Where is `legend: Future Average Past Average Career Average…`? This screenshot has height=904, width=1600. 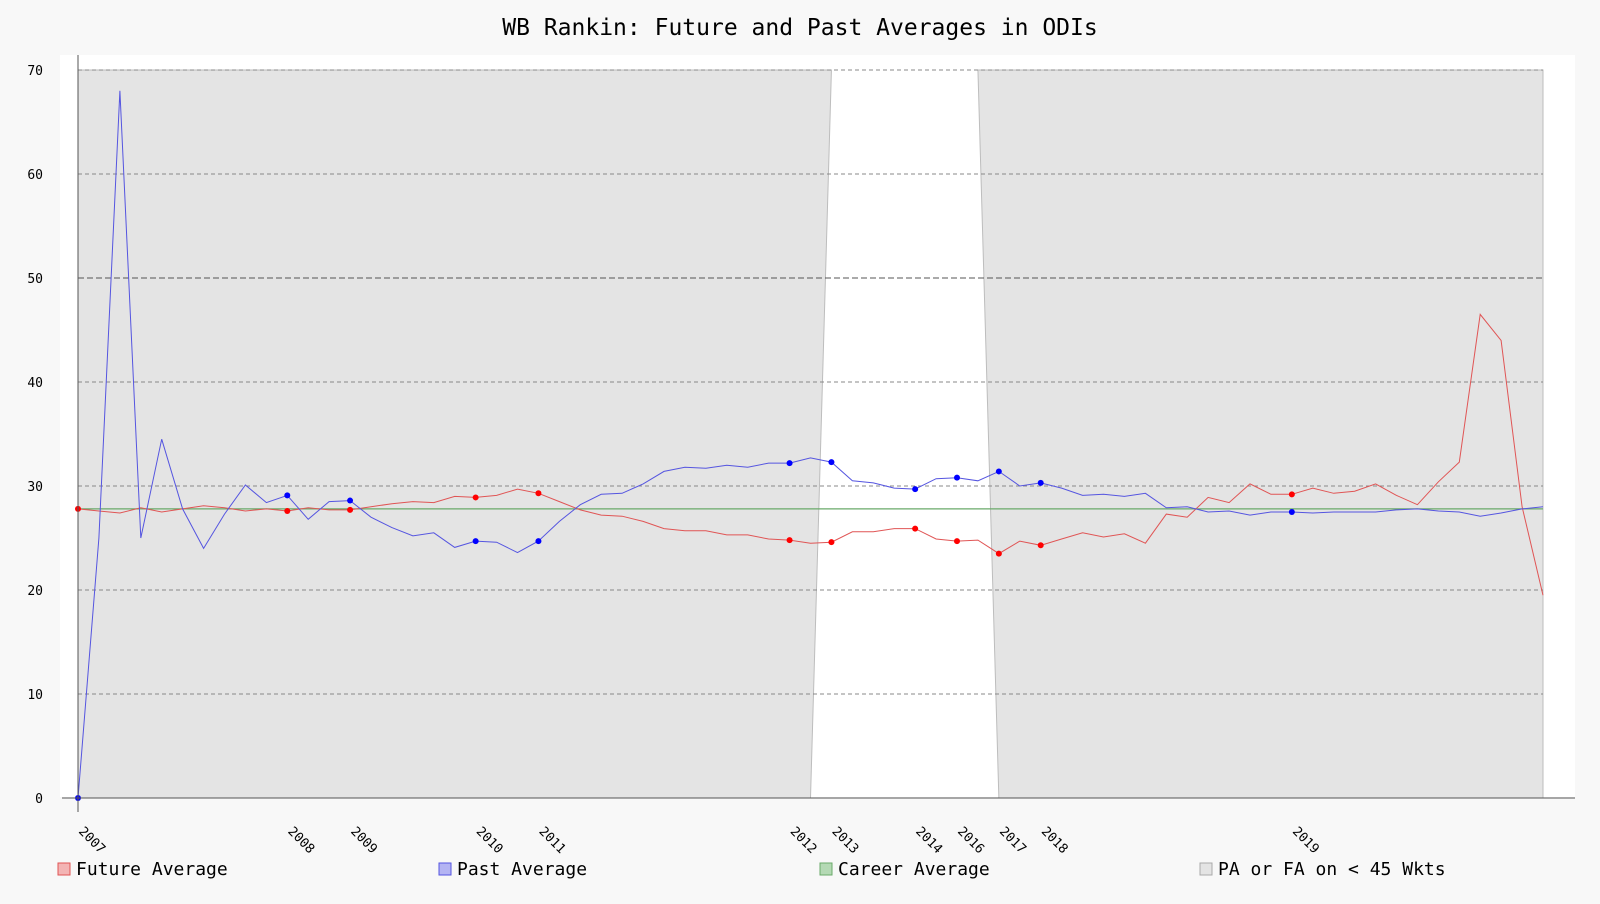
legend: Future Average Past Average Career Average… is located at coordinates (751, 869).